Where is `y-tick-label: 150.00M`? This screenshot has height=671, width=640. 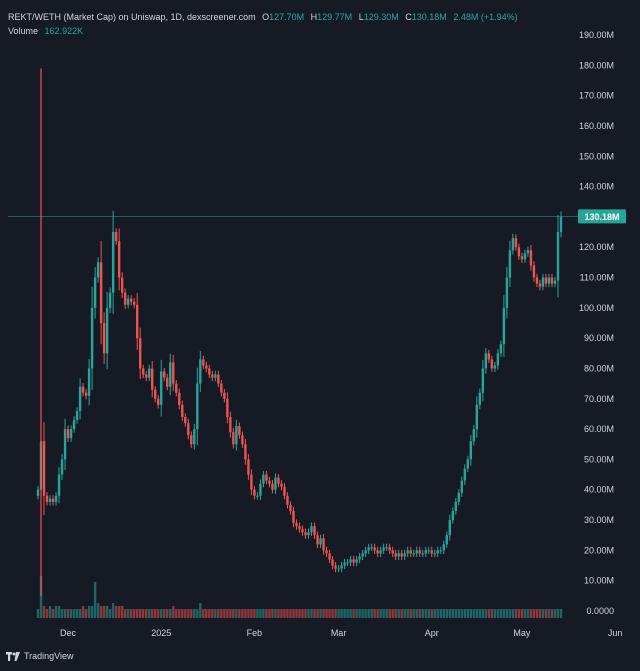 y-tick-label: 150.00M is located at coordinates (596, 156).